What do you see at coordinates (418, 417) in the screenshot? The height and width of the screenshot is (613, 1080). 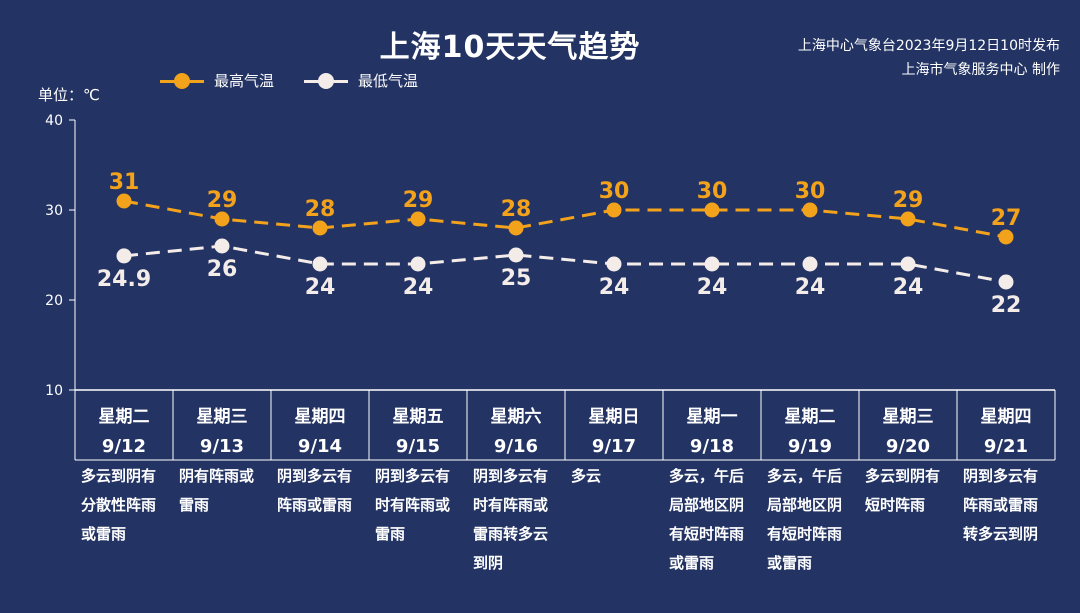 I see `weekday-label: 星期五` at bounding box center [418, 417].